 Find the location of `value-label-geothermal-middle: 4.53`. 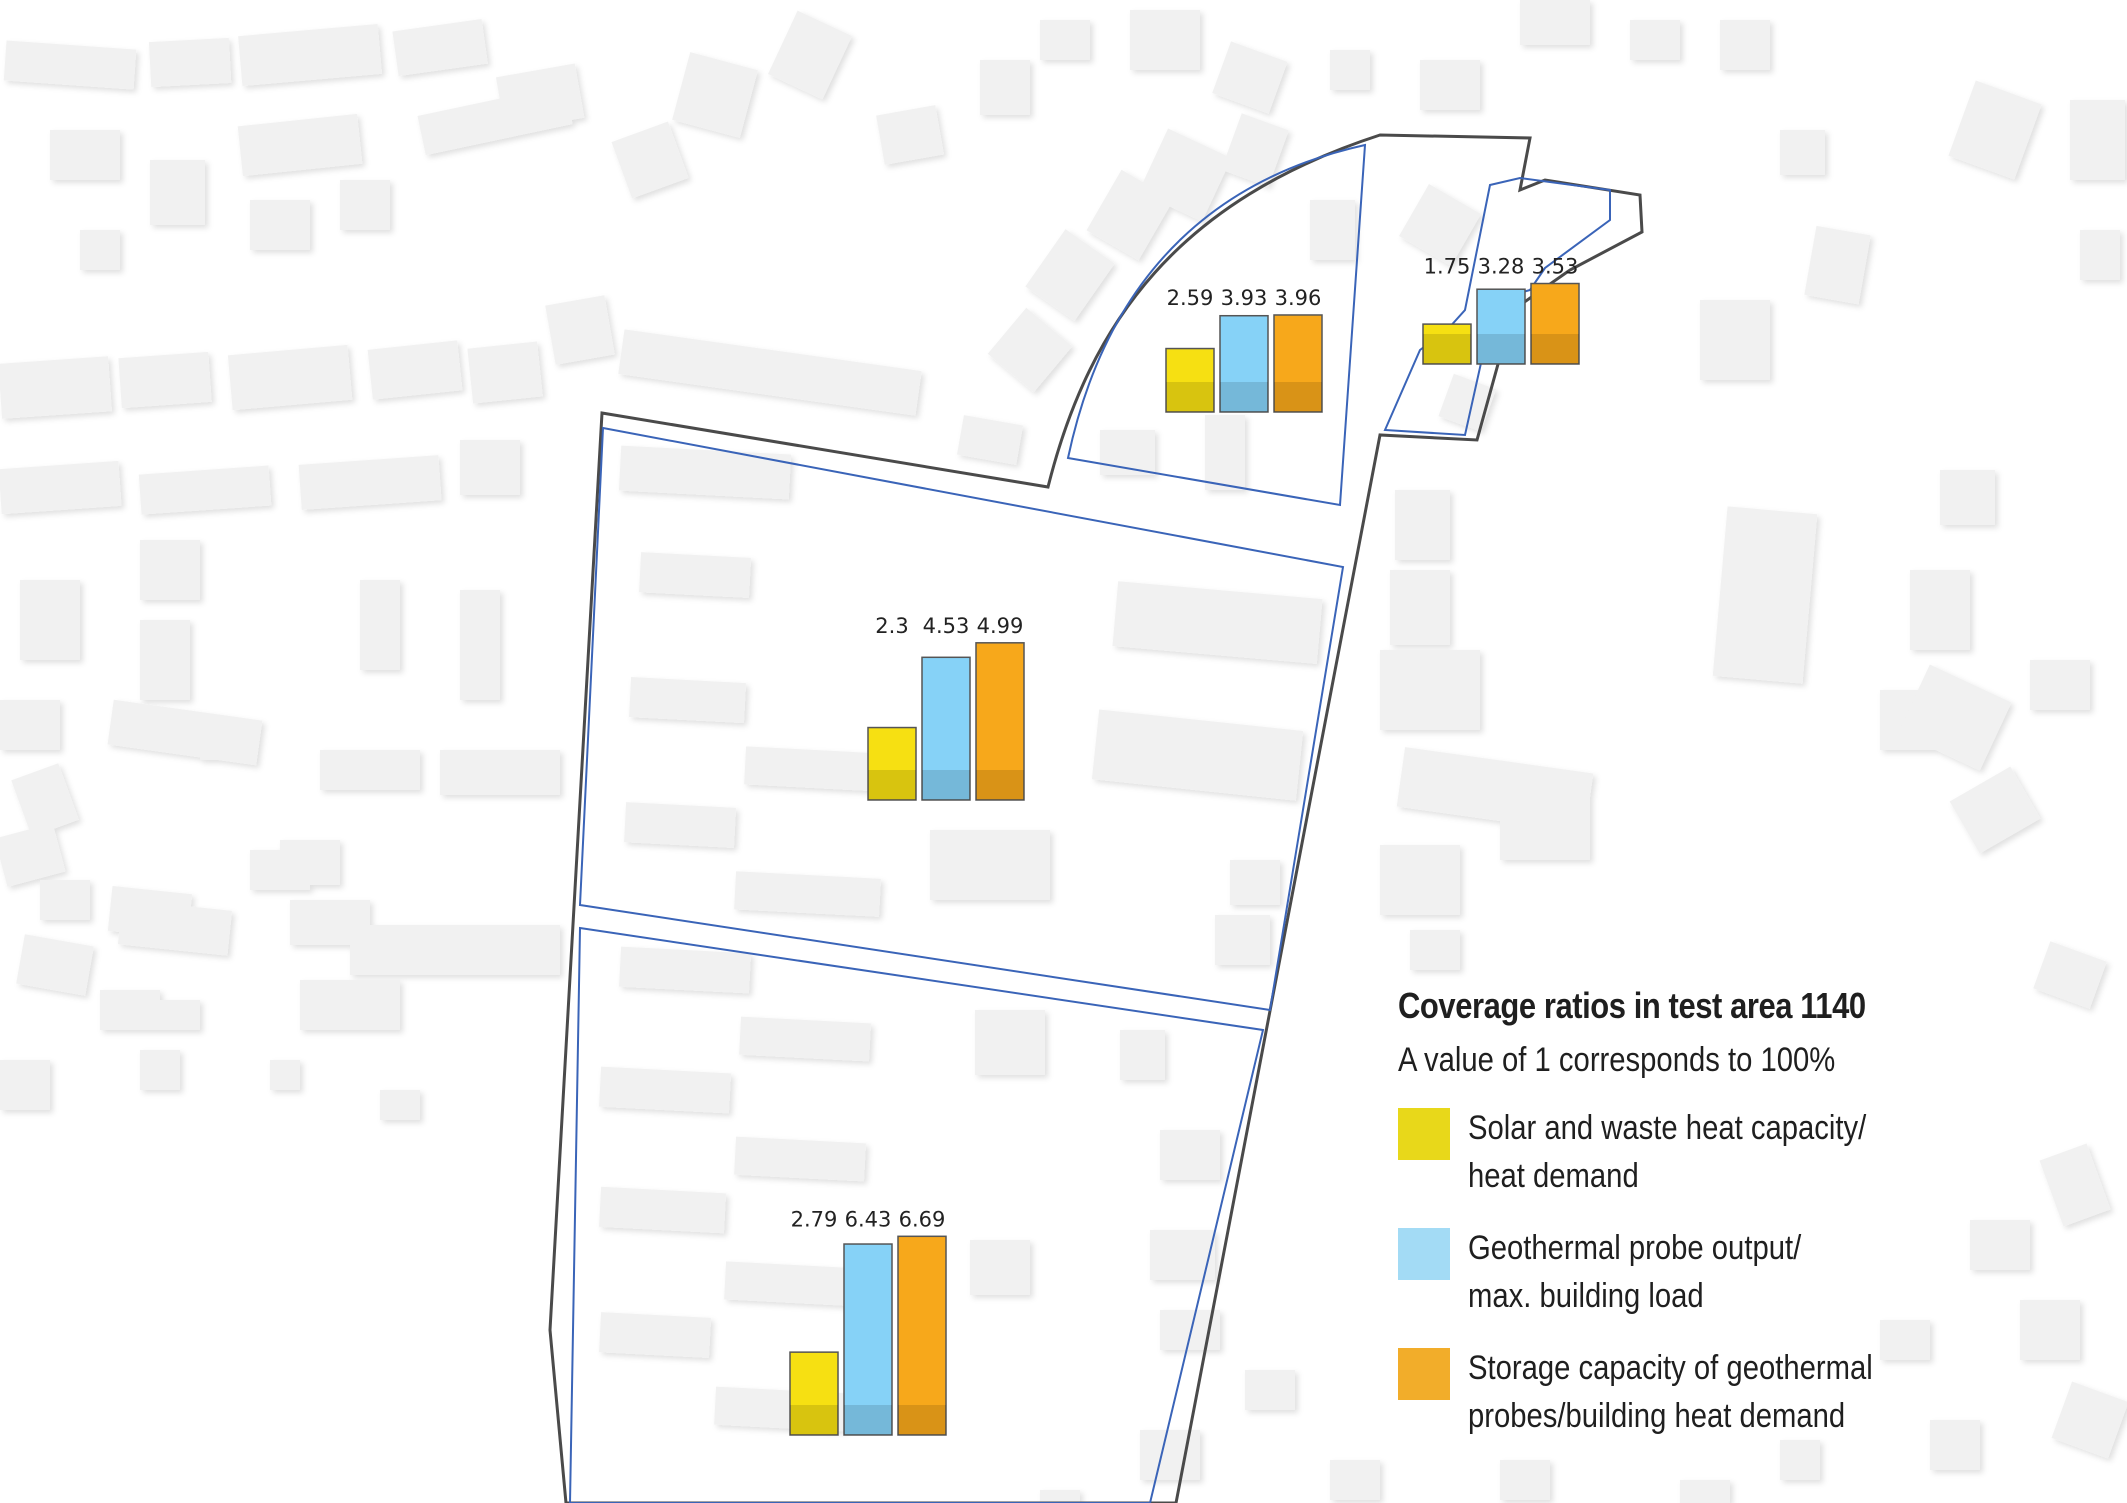

value-label-geothermal-middle: 4.53 is located at coordinates (946, 626).